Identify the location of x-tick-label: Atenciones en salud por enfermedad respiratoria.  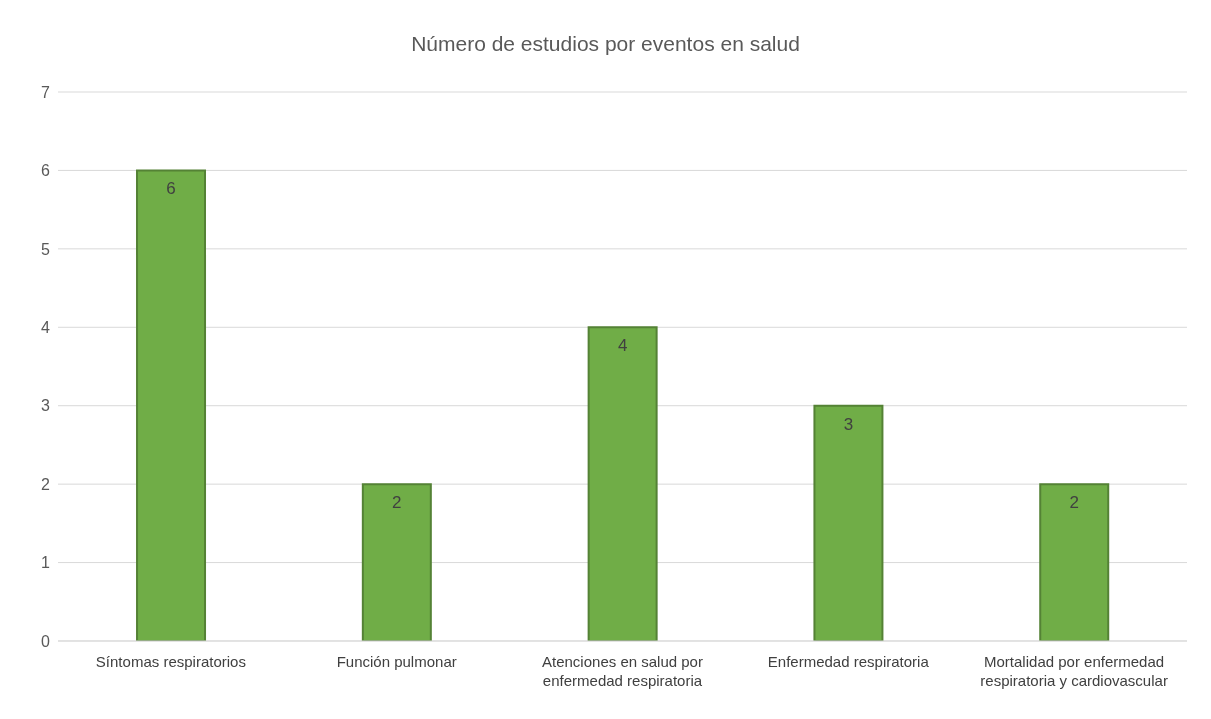
(622, 671).